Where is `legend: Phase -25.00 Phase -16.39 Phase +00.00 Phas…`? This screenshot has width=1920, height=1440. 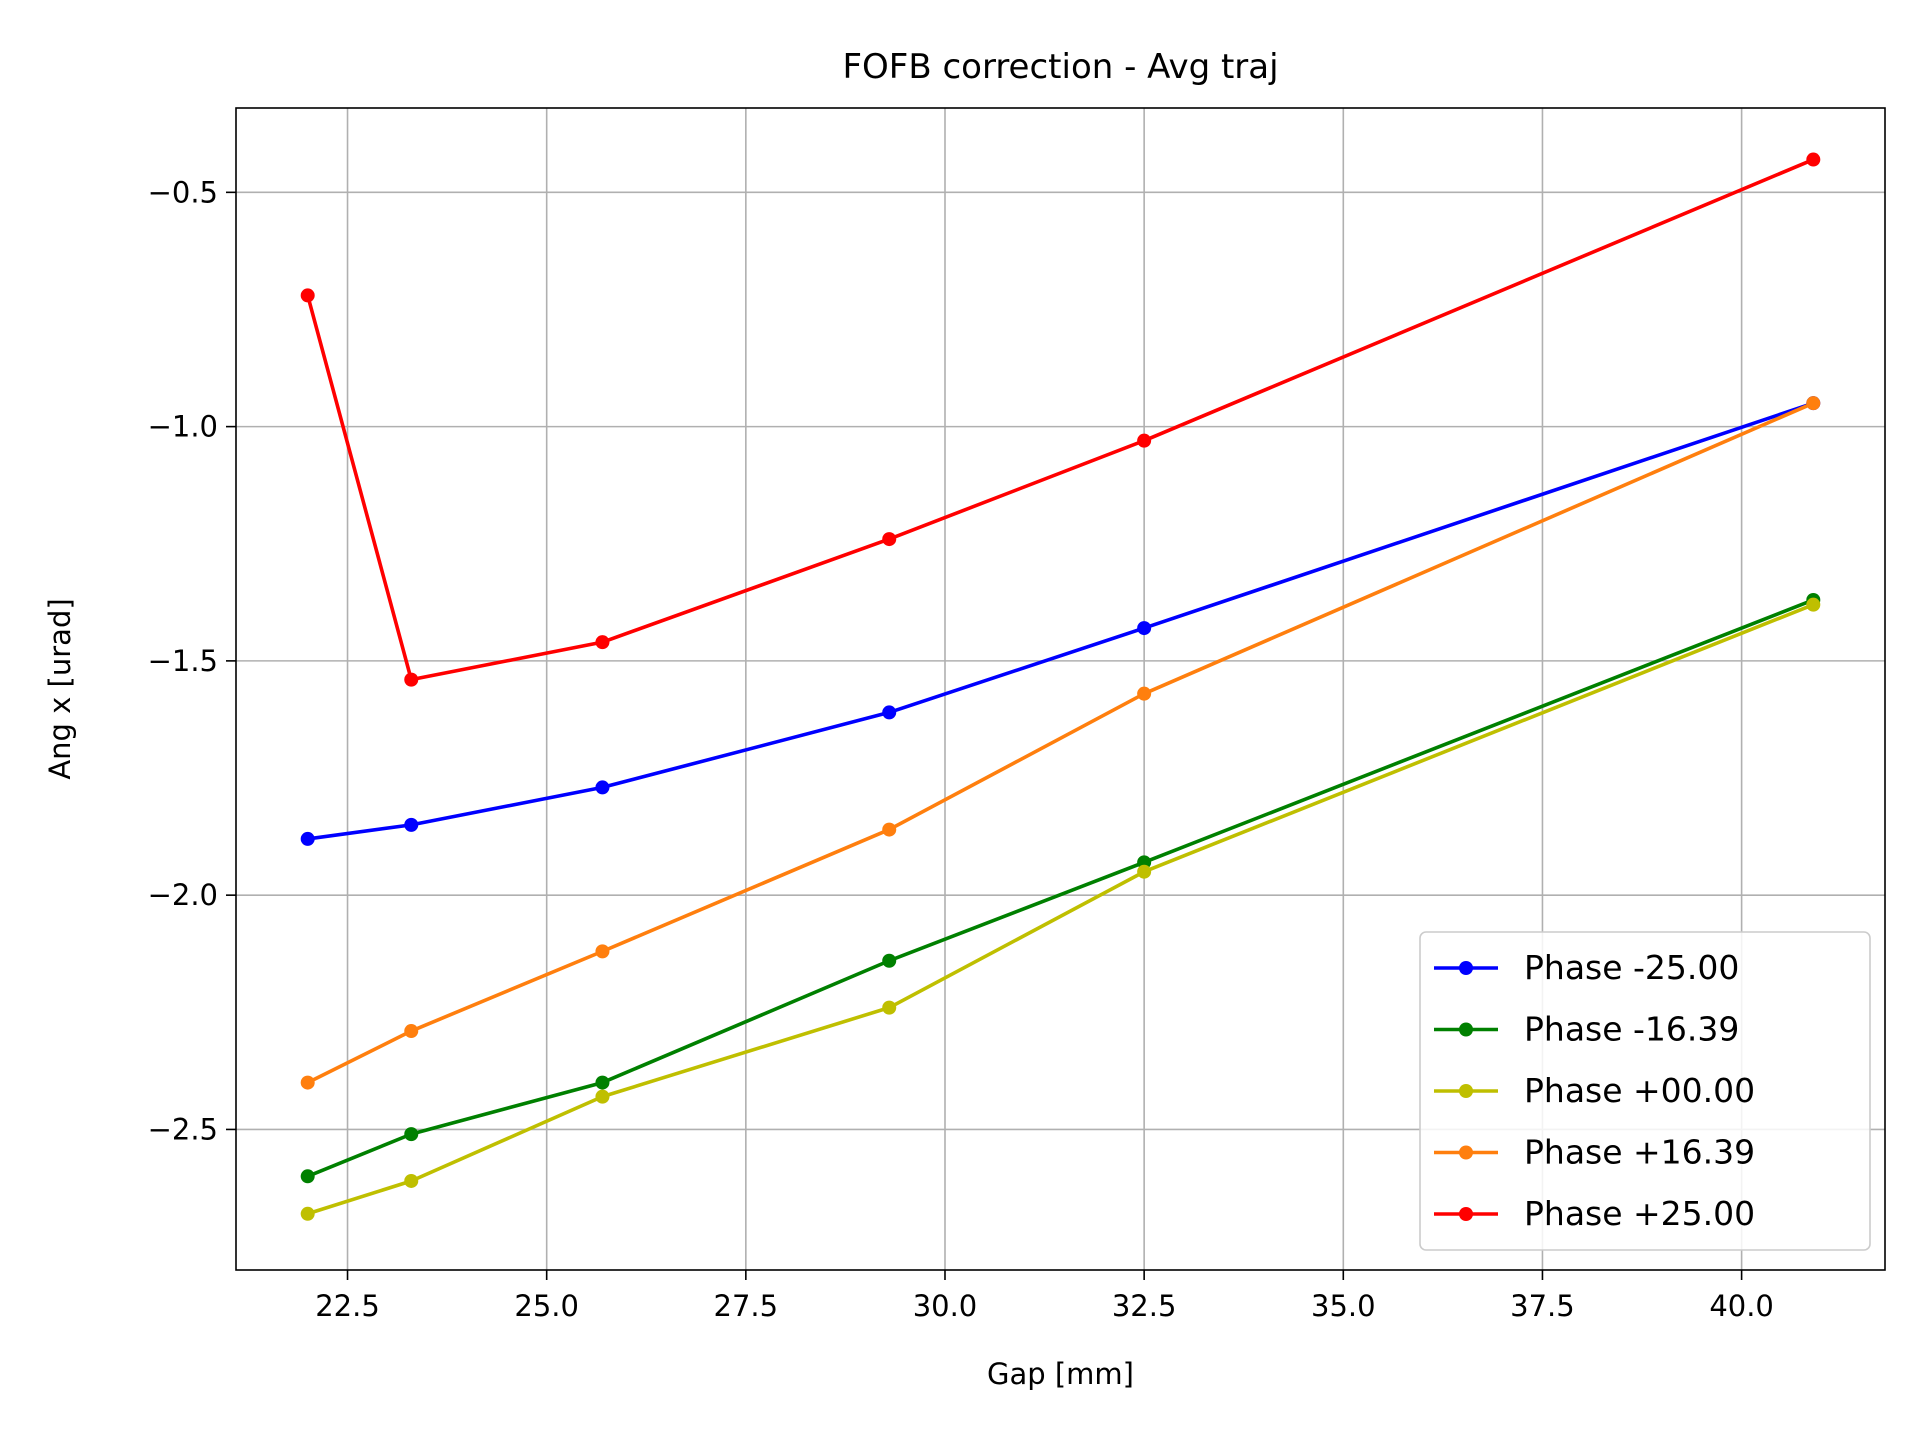
legend: Phase -25.00 Phase -16.39 Phase +00.00 Phas… is located at coordinates (1645, 1091).